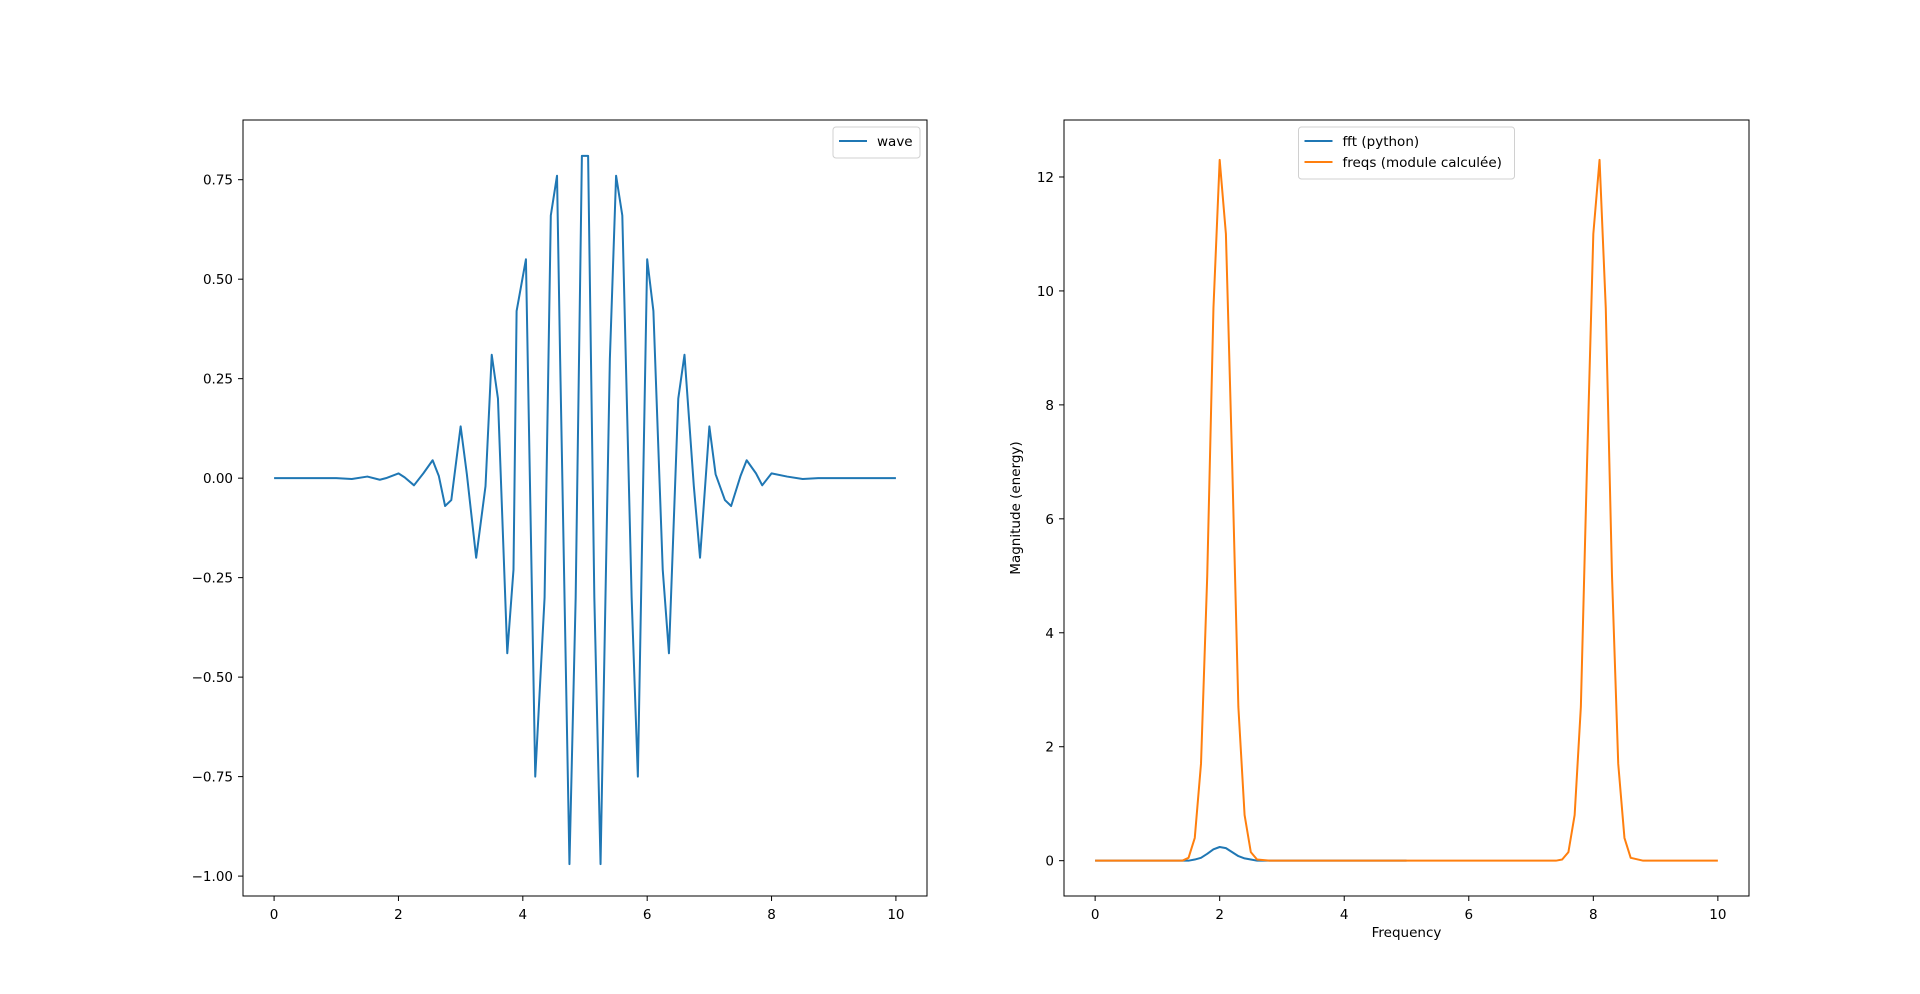 The image size is (1920, 994). Describe the element at coordinates (1045, 178) in the screenshot. I see `y-tick-label: 12` at that location.